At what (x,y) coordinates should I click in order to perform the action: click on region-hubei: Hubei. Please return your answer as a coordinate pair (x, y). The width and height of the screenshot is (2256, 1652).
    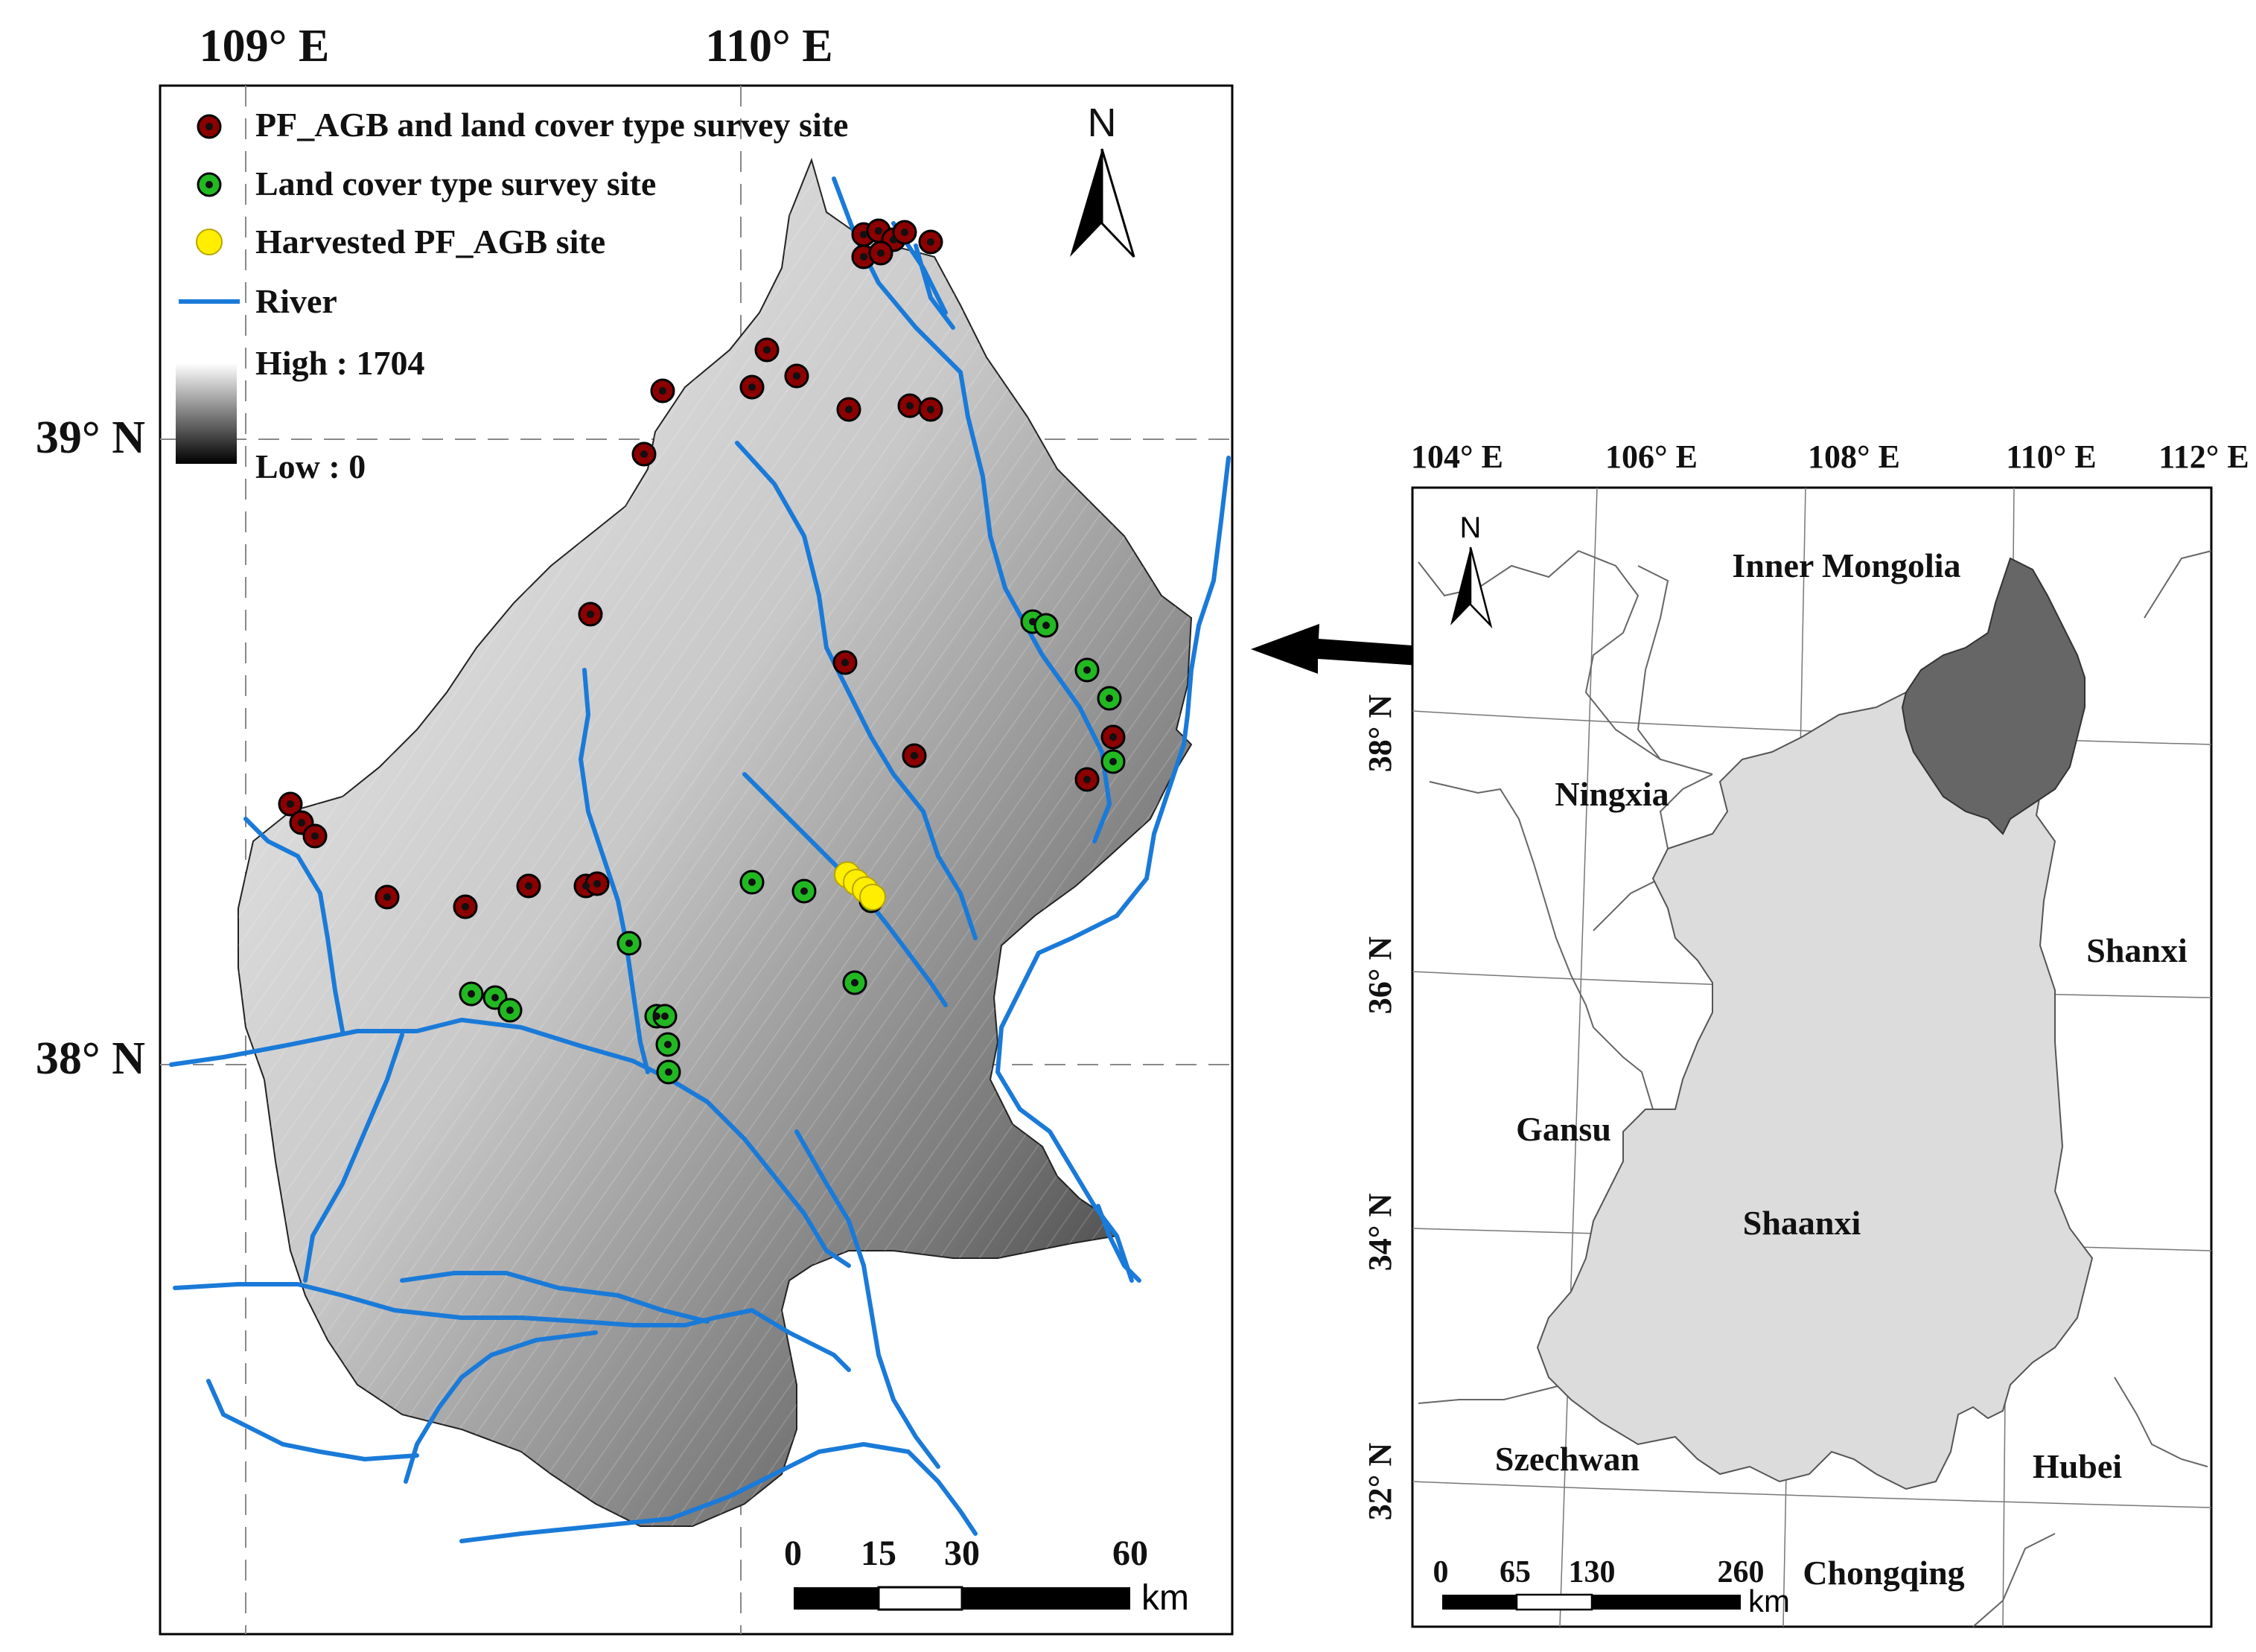
    Looking at the image, I should click on (2077, 1466).